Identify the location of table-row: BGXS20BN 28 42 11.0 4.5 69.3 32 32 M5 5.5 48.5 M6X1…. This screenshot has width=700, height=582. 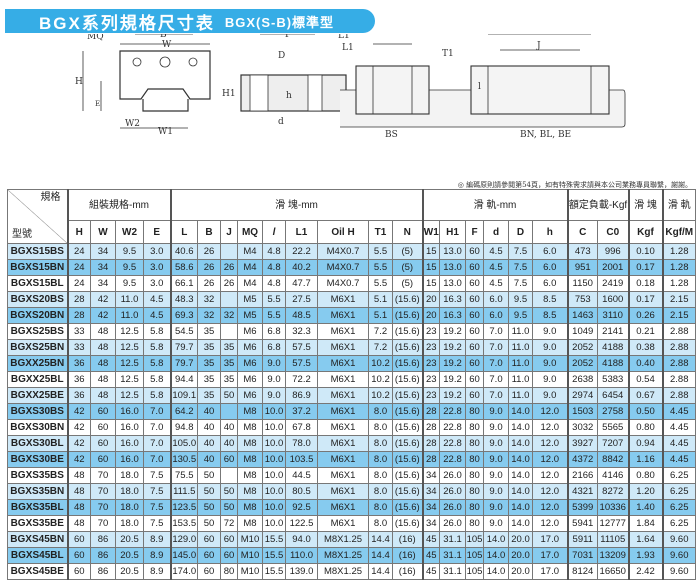
(351, 315).